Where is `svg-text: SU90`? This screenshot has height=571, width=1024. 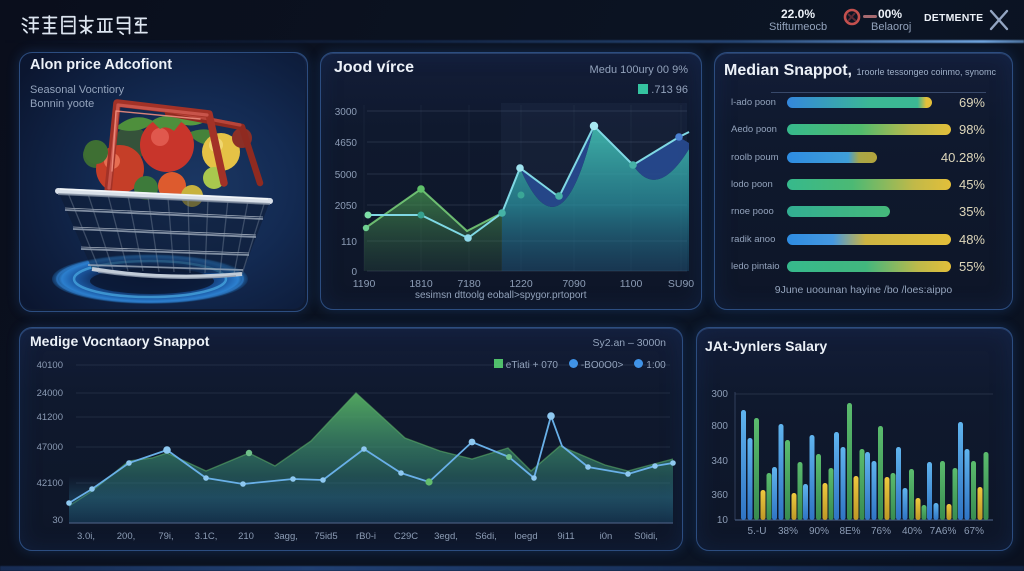 svg-text: SU90 is located at coordinates (681, 284).